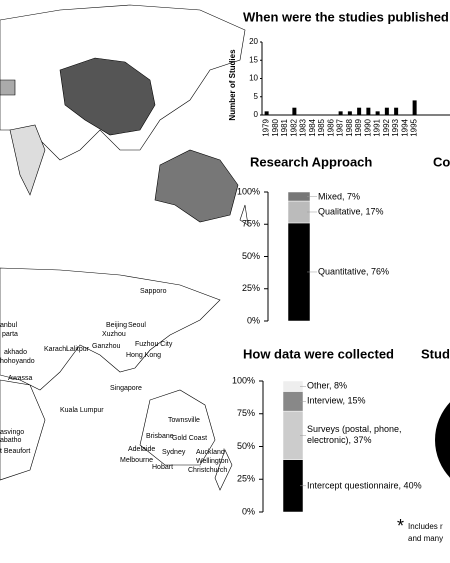 Image resolution: width=450 pixels, height=563 pixels. Describe the element at coordinates (364, 485) in the screenshot. I see `value-label: Intercept questionnaire, 40%` at that location.